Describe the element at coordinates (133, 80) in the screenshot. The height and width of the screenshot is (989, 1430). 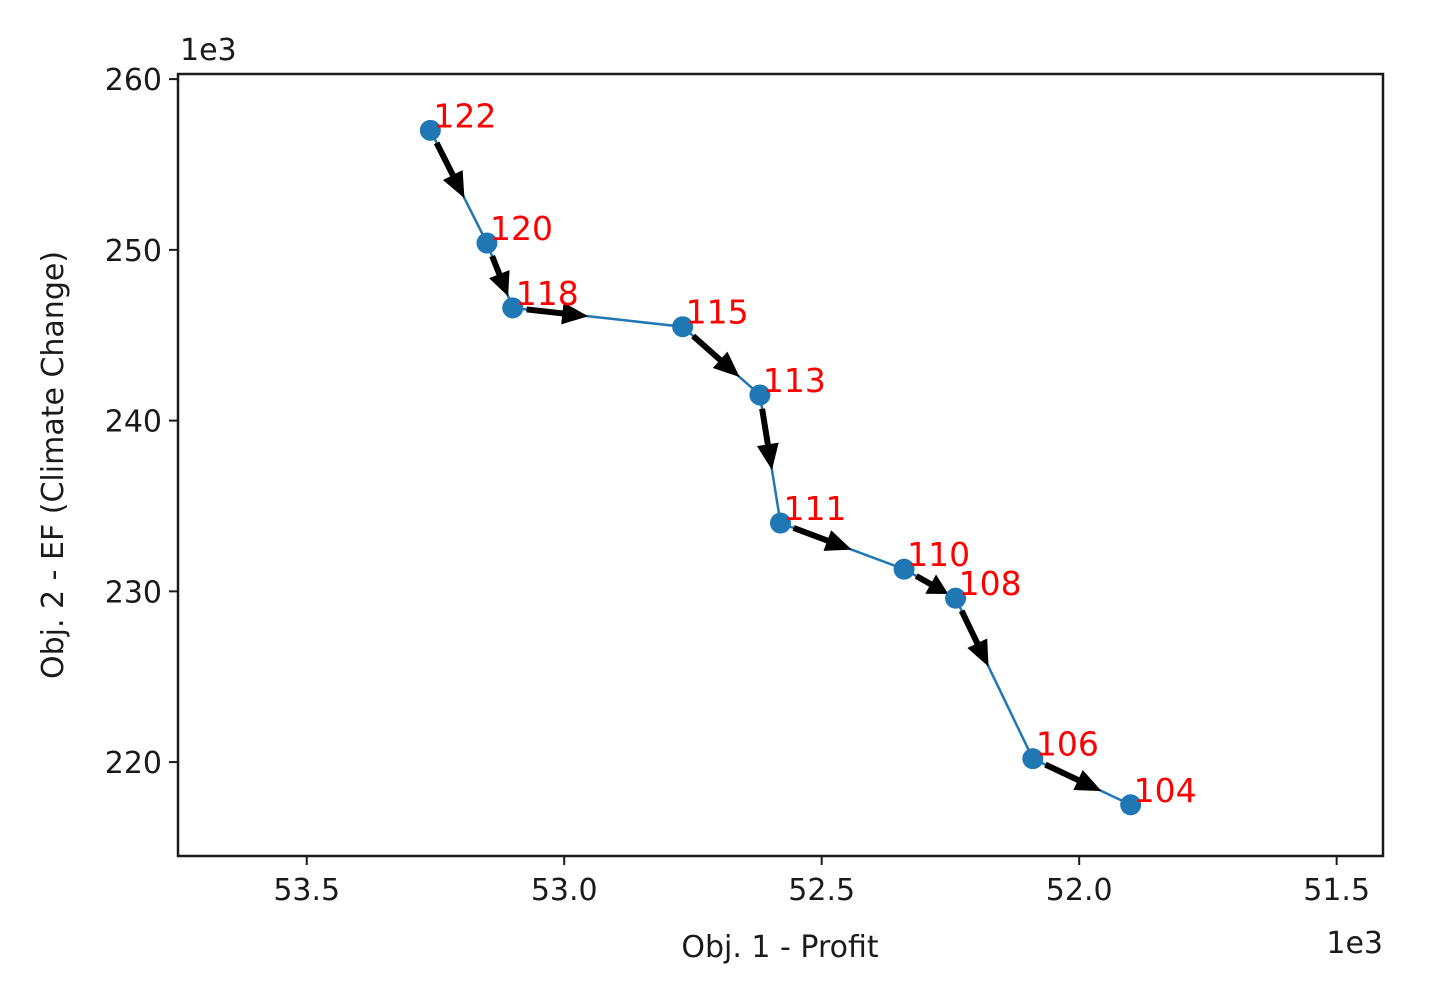
I see `y-tick-label: 260` at that location.